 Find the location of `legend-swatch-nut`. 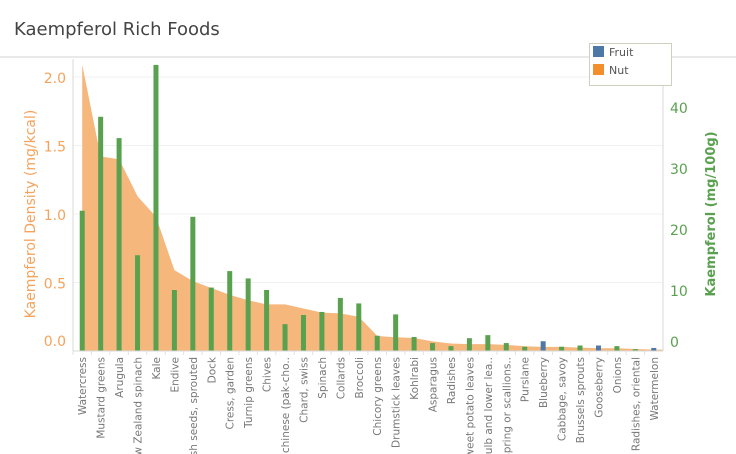

legend-swatch-nut is located at coordinates (598, 69).